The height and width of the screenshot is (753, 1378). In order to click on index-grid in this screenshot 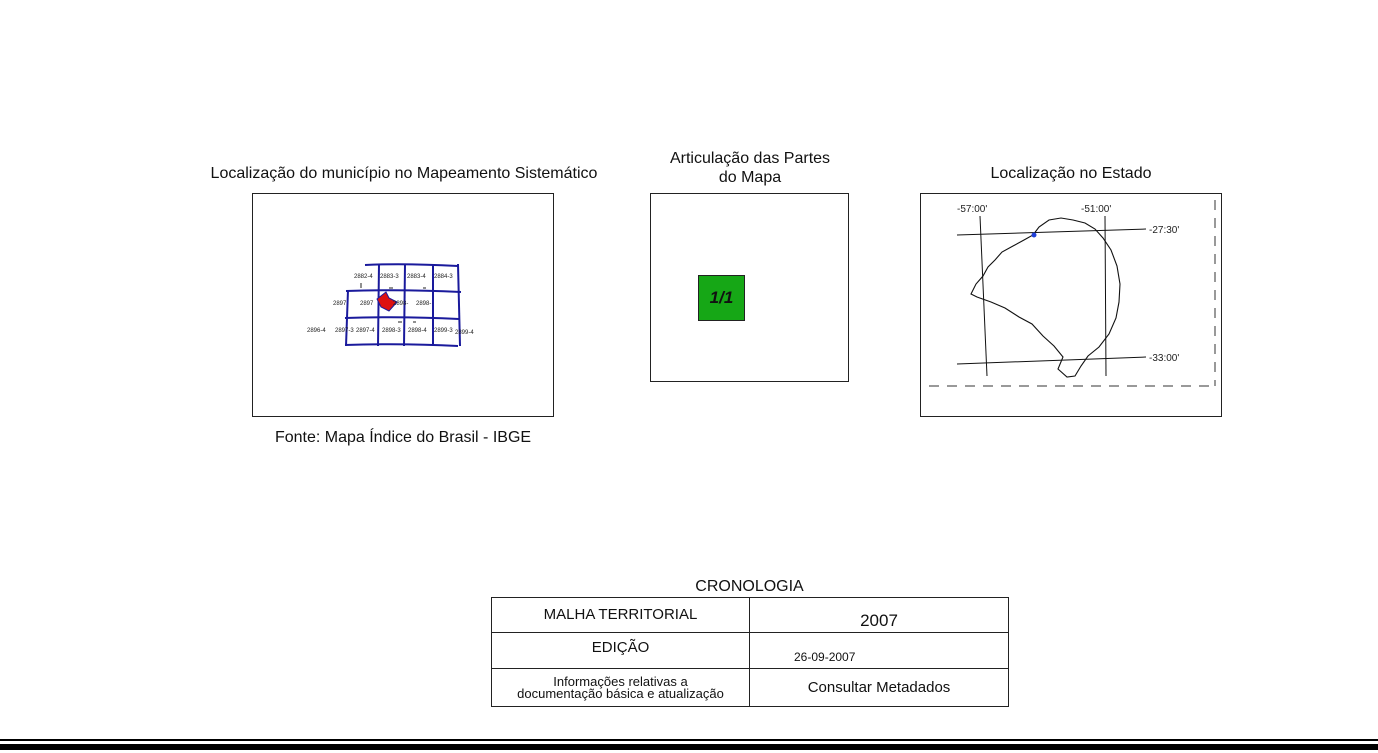, I will do `click(403, 305)`.